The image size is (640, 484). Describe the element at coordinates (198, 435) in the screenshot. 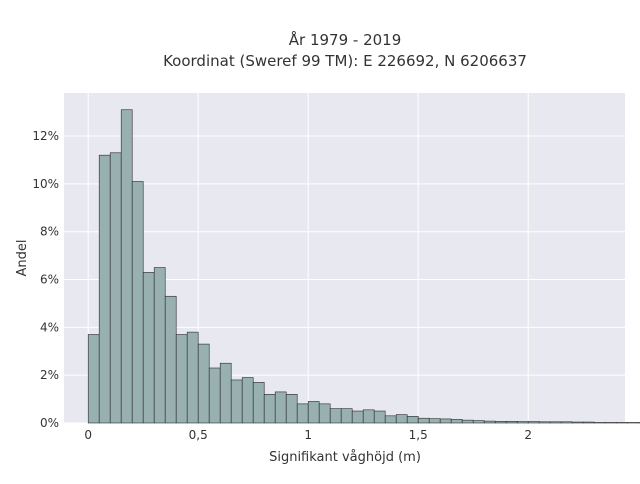

I see `x-tick-label: 0,5` at that location.